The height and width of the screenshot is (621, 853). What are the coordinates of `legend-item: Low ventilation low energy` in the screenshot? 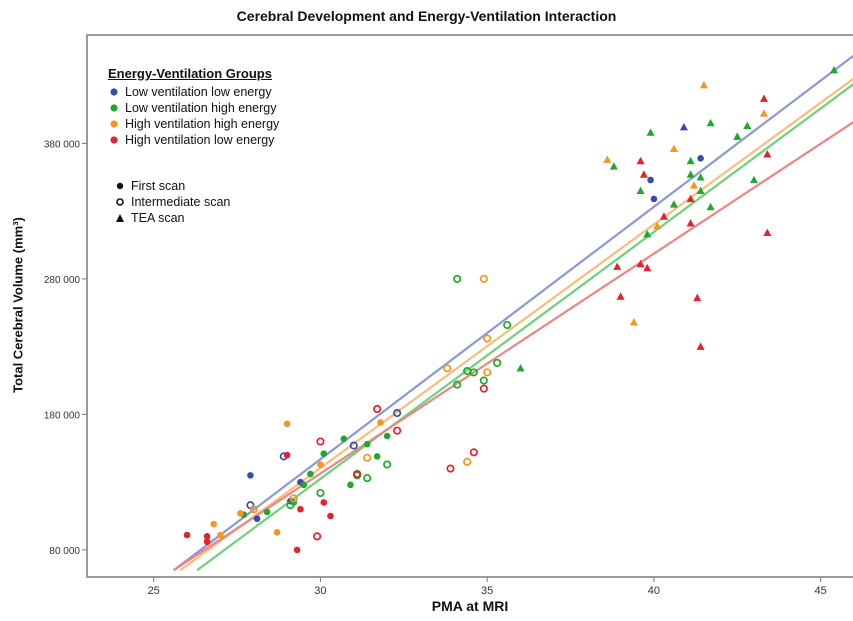 It's located at (193, 92).